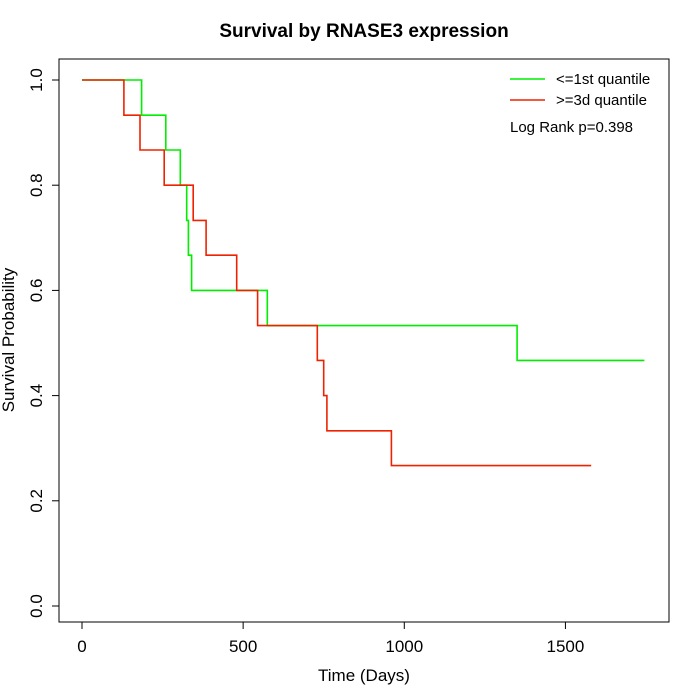 Image resolution: width=700 pixels, height=700 pixels. Describe the element at coordinates (36, 291) in the screenshot. I see `y-tick-label: 0.6` at that location.